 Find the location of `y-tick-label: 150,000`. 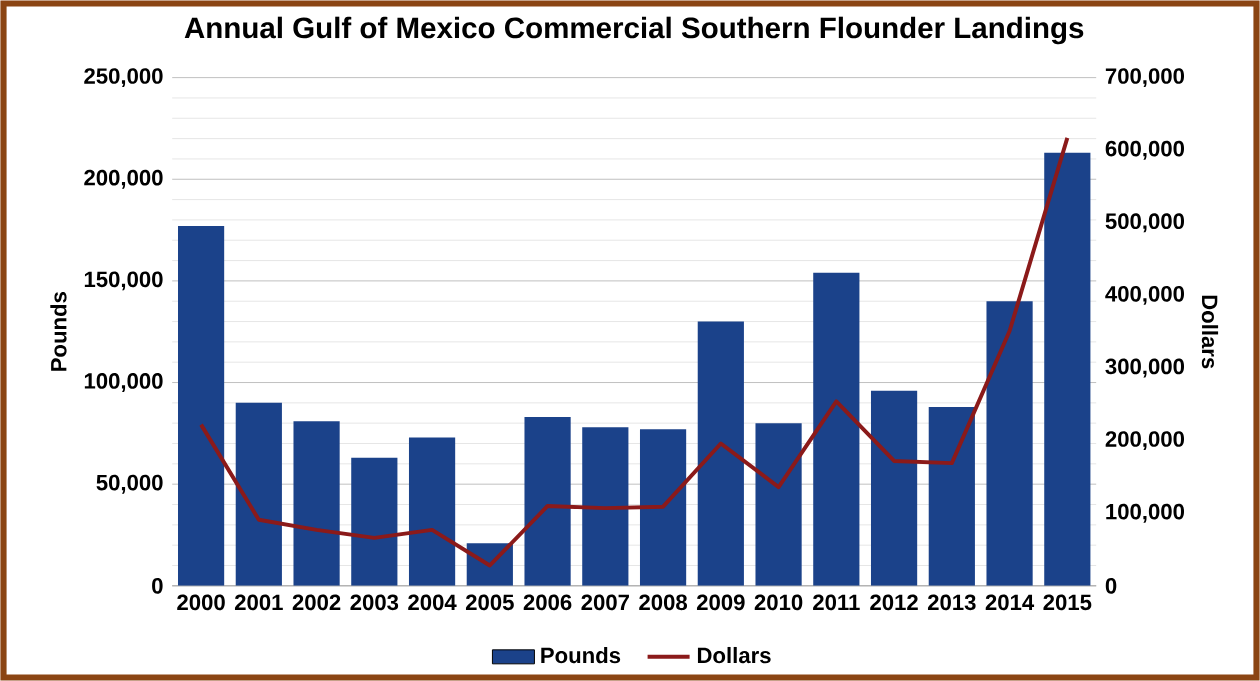

y-tick-label: 150,000 is located at coordinates (123, 281).